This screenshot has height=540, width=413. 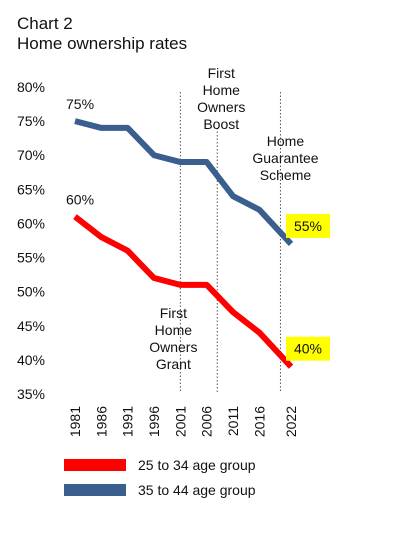 What do you see at coordinates (31, 121) in the screenshot?
I see `y-tick-label: 75%` at bounding box center [31, 121].